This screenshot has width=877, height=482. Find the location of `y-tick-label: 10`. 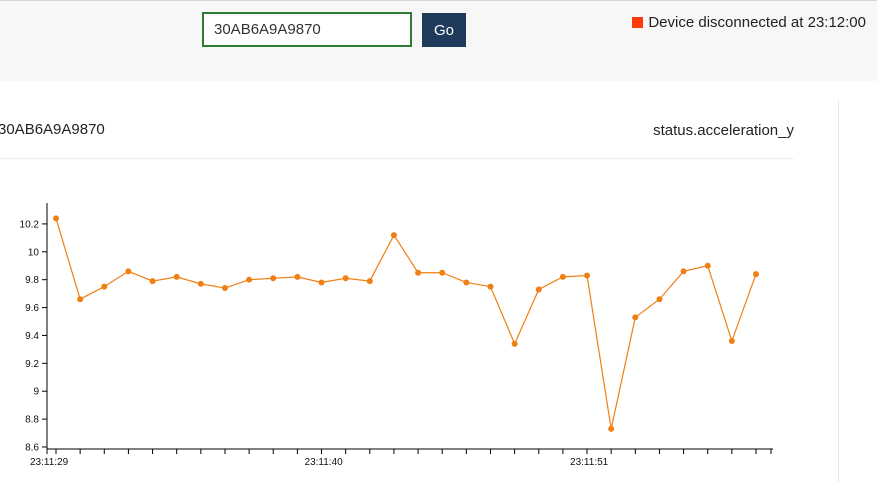

y-tick-label: 10 is located at coordinates (34, 252).